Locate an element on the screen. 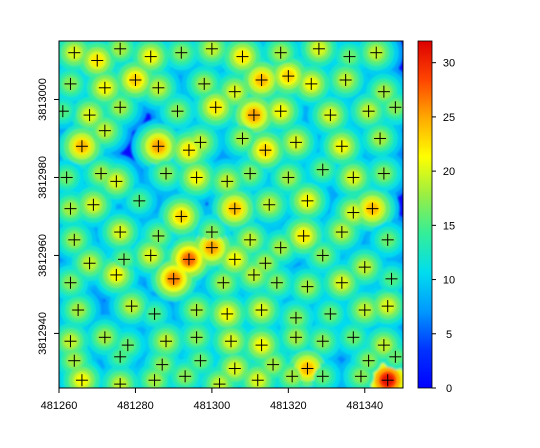 The width and height of the screenshot is (540, 448). colorbar-tick-label: 30 is located at coordinates (449, 64).